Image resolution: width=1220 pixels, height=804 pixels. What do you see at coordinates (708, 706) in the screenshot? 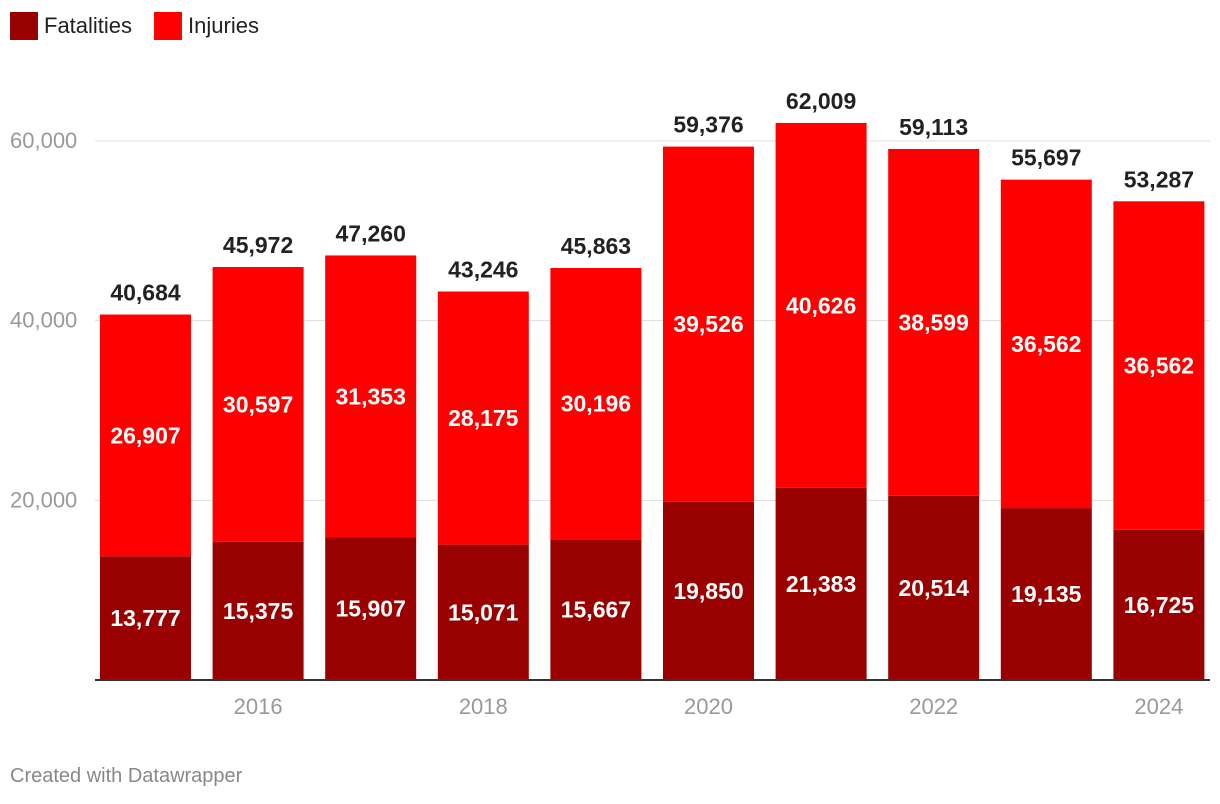
I see `x-tick-label: 2020` at bounding box center [708, 706].